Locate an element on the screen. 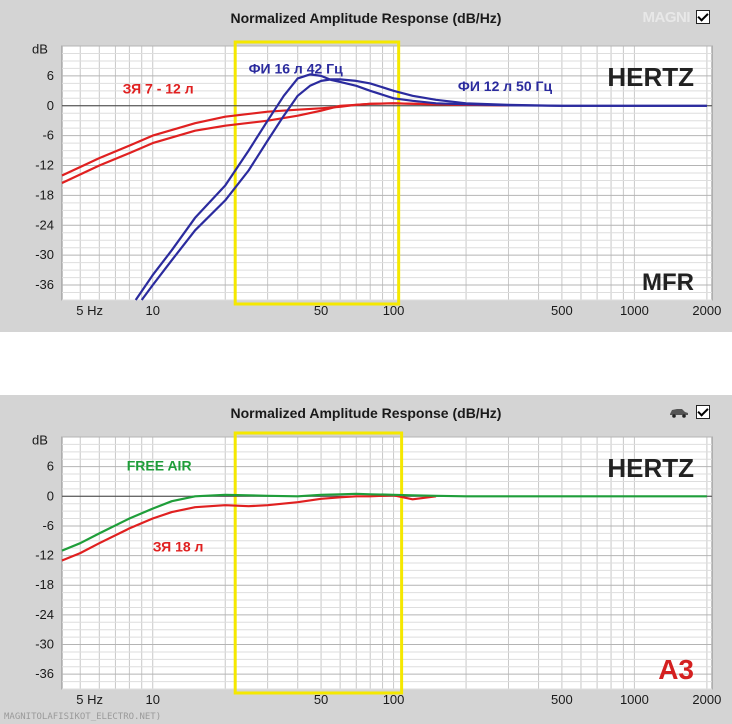 The width and height of the screenshot is (732, 724). series-annotation: ФИ 12 л 50 Гц is located at coordinates (505, 86).